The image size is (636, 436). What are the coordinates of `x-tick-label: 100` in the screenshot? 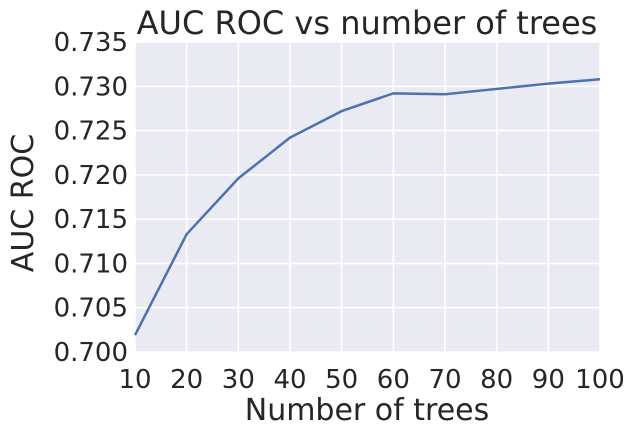 It's located at (600, 380).